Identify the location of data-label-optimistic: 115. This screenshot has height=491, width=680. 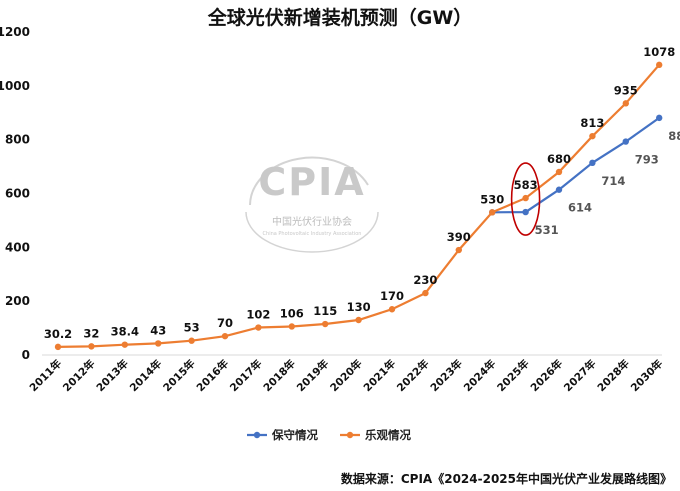
(325, 311).